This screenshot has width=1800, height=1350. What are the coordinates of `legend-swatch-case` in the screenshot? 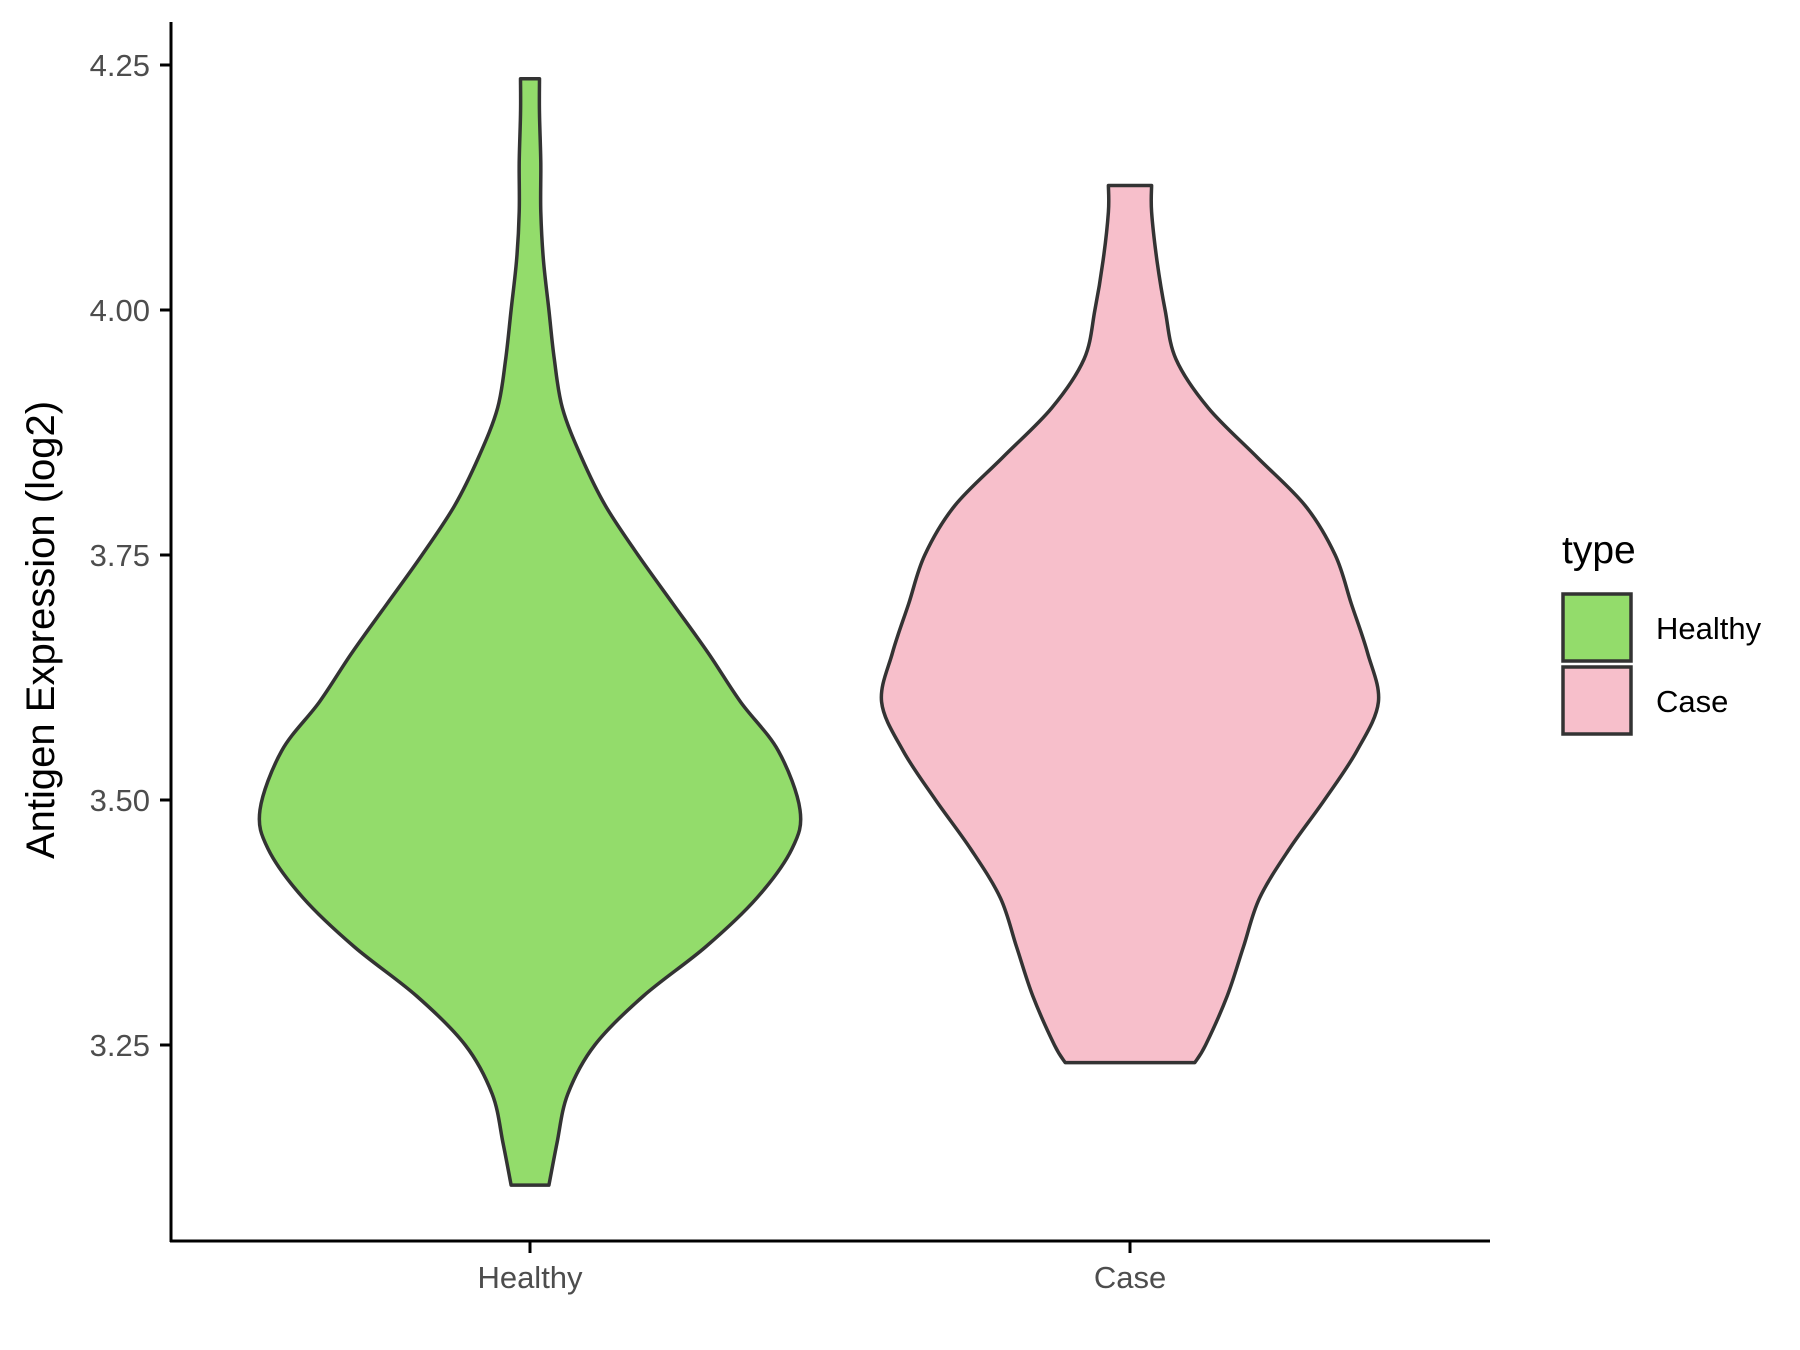 It's located at (1597, 700).